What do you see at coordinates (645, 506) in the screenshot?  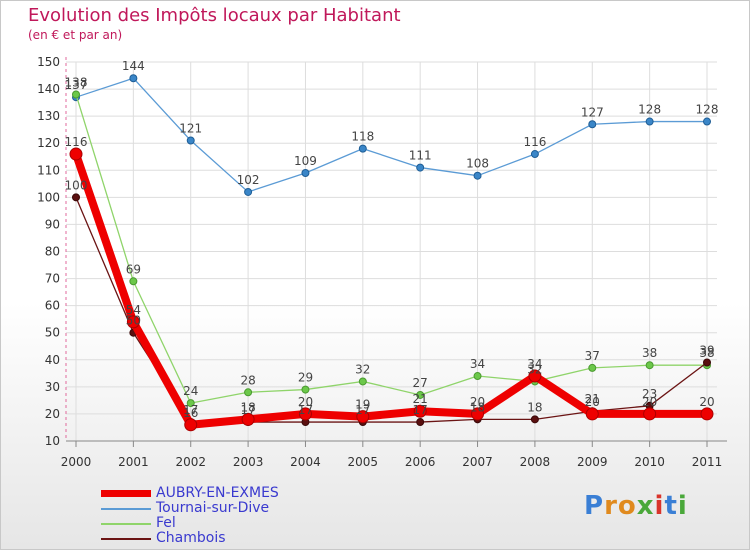 I see `logo-letter: x` at bounding box center [645, 506].